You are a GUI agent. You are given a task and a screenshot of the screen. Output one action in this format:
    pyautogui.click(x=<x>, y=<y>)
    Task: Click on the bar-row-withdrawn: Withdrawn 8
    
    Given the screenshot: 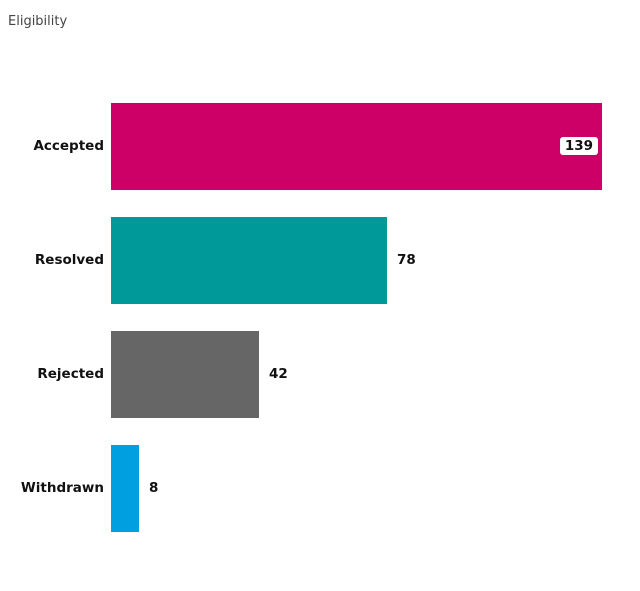 What is the action you would take?
    pyautogui.click(x=320, y=488)
    